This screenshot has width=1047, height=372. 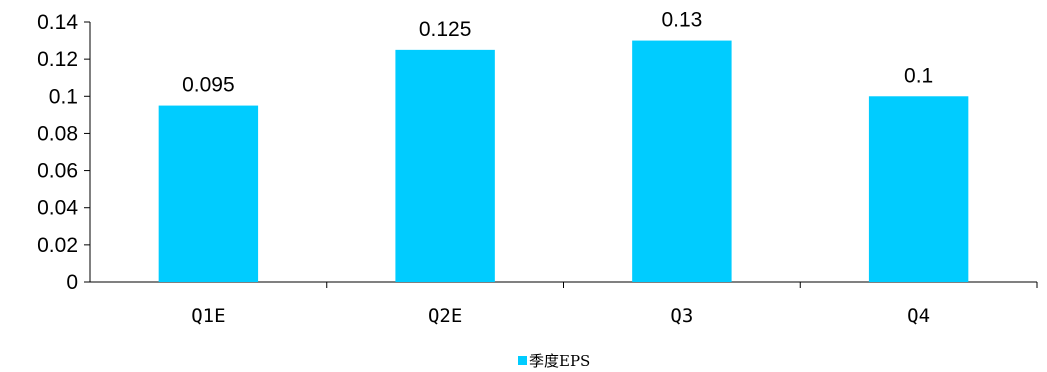 What do you see at coordinates (564, 304) in the screenshot?
I see `x-axis: Q1E Q2E Q3 Q4` at bounding box center [564, 304].